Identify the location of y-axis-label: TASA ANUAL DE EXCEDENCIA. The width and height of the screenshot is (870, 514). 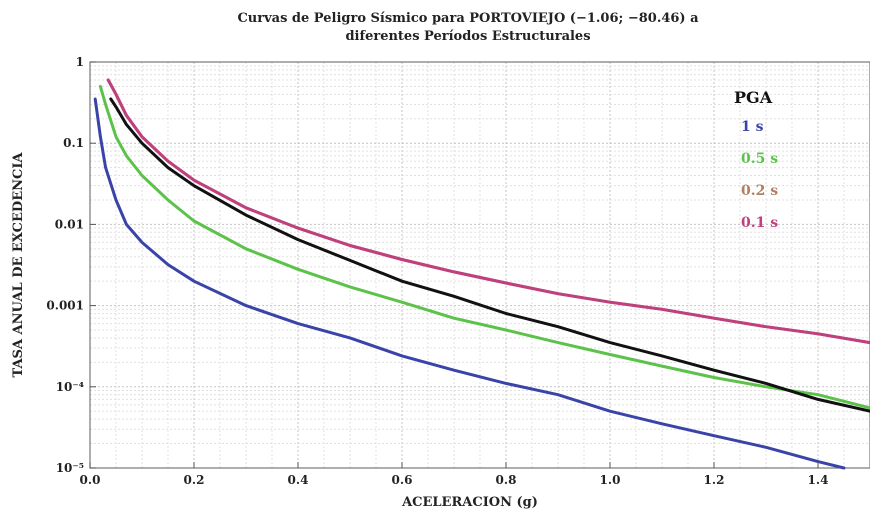
(18, 265).